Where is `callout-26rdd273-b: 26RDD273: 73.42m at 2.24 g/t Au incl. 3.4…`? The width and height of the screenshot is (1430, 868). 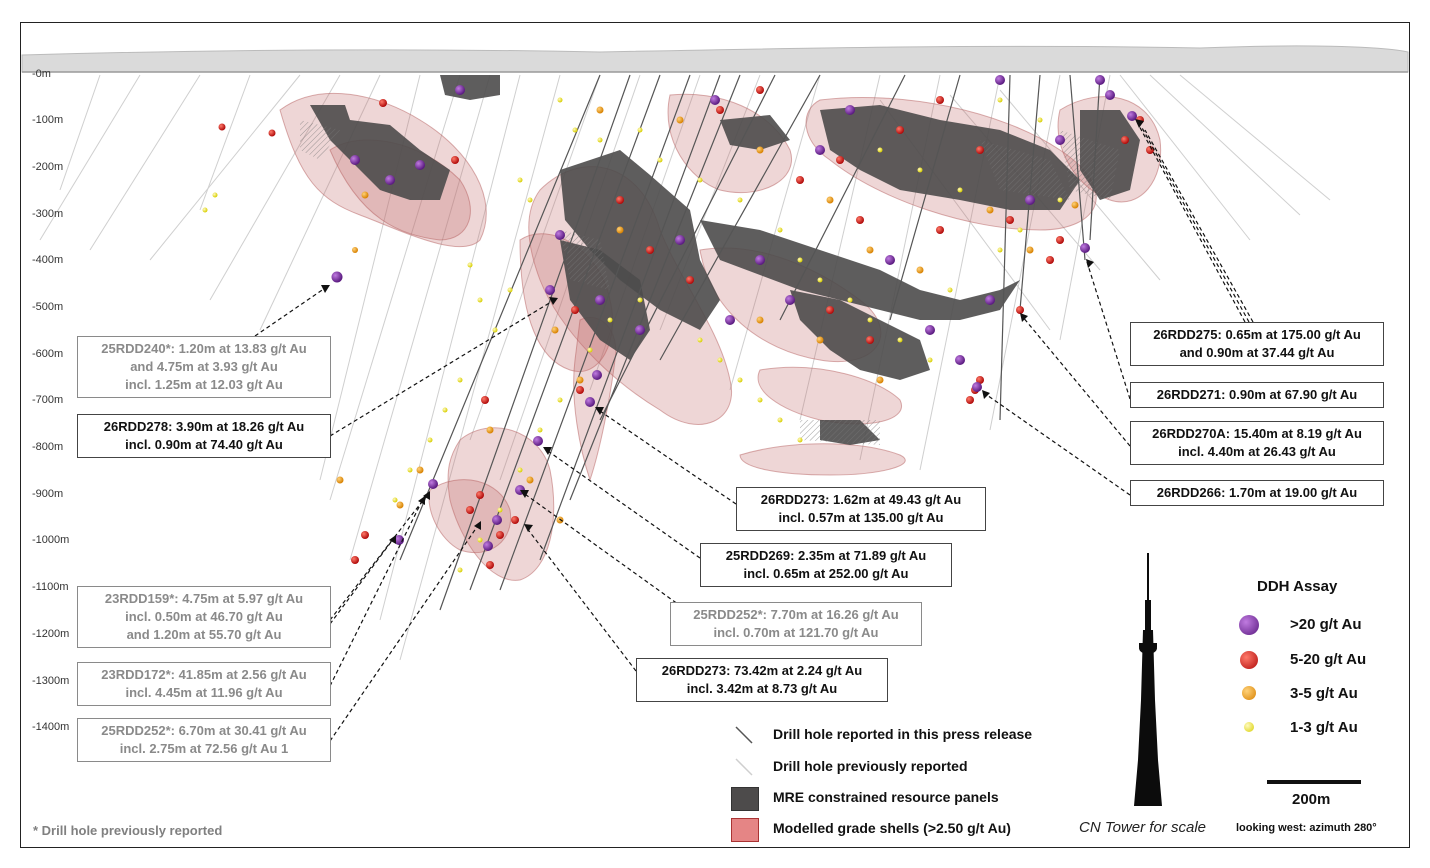
callout-26rdd273-b: 26RDD273: 73.42m at 2.24 g/t Au incl. 3.4… is located at coordinates (762, 680).